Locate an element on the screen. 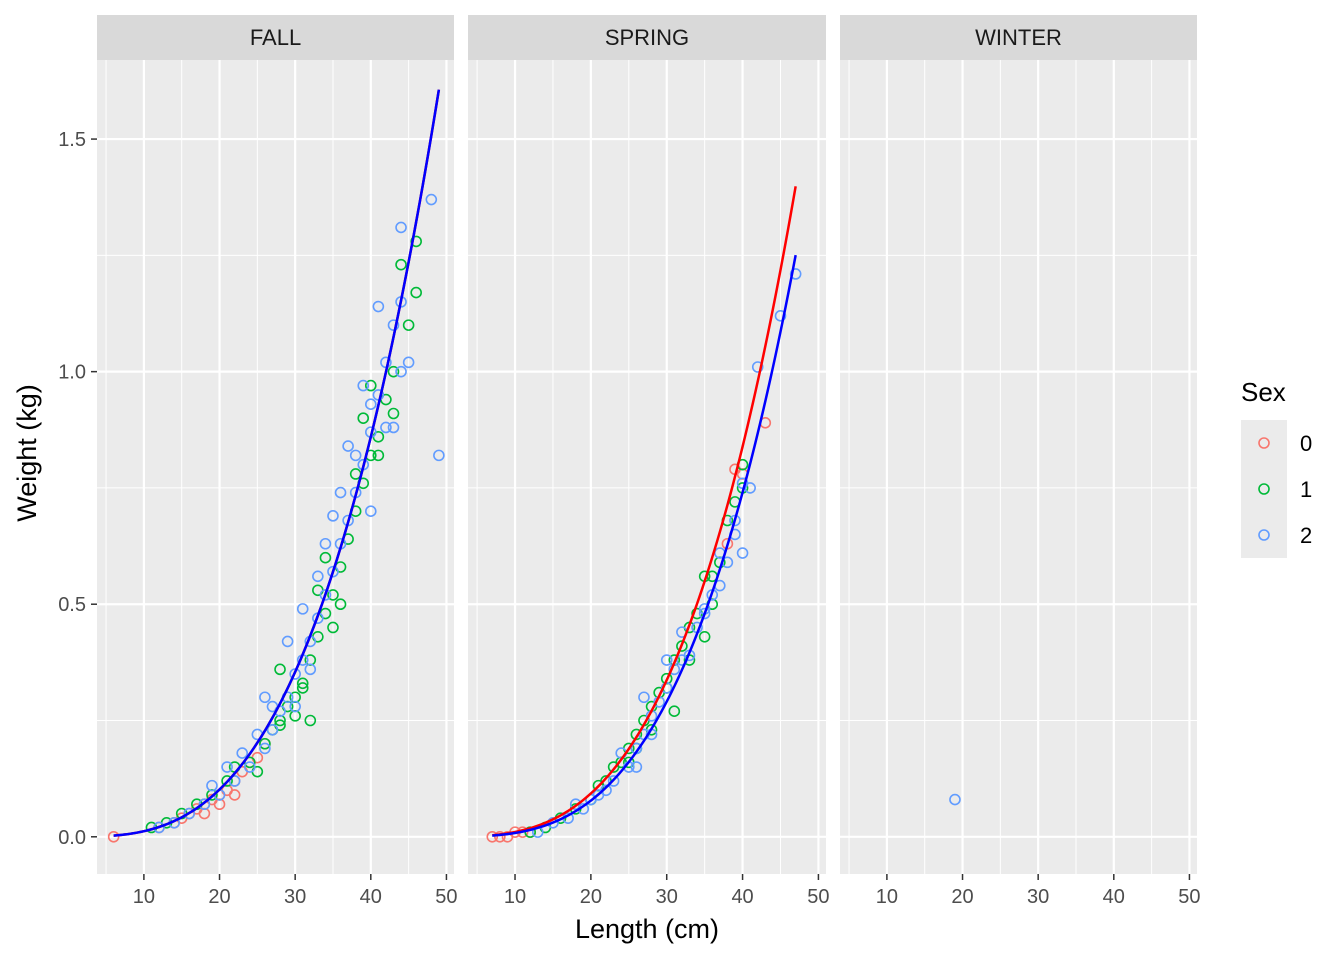 The image size is (1344, 965). facet-label-spring: SPRING is located at coordinates (647, 37).